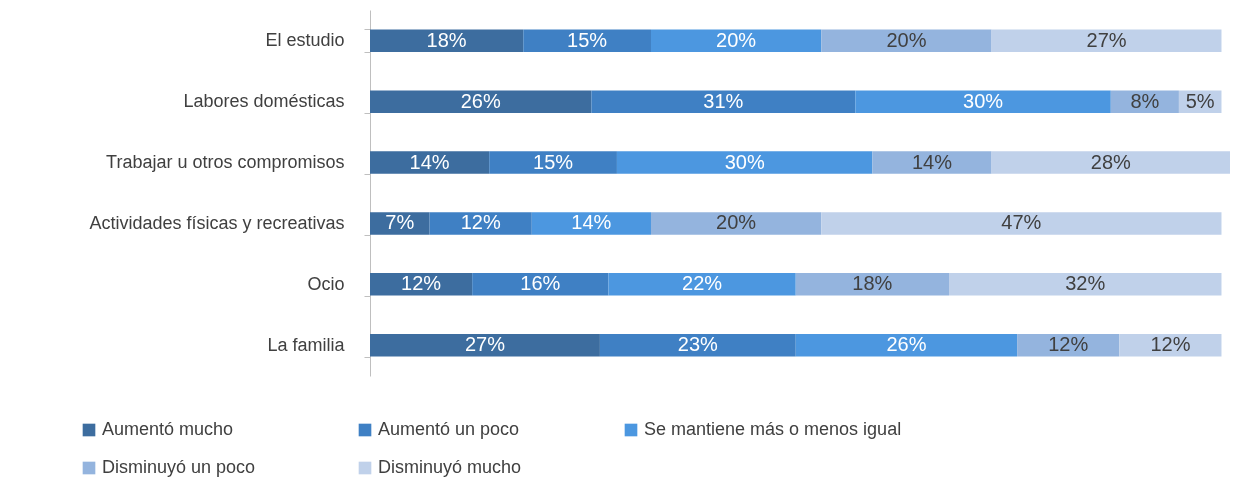 Image resolution: width=1243 pixels, height=493 pixels. I want to click on data-label: 22%, so click(702, 283).